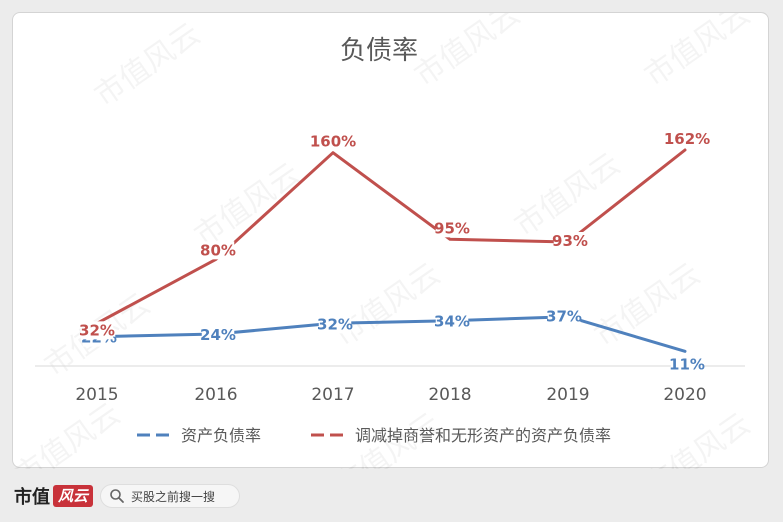 The width and height of the screenshot is (783, 522). I want to click on footer-bar: 市值 风云 买股之前搜一搜, so click(391, 496).